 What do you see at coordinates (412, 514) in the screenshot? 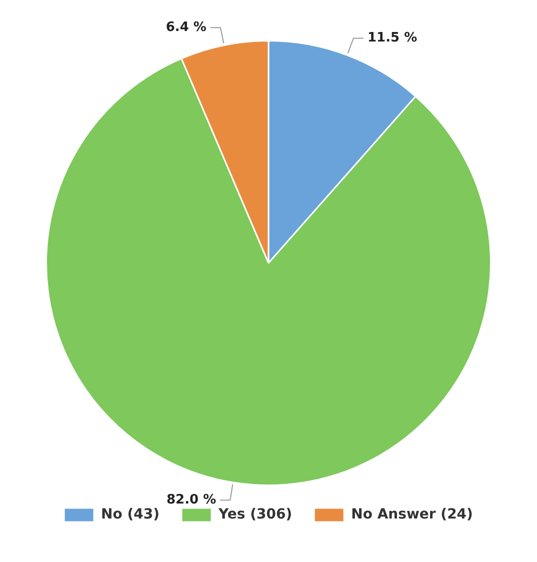
I see `legend-label: No Answer (24)` at bounding box center [412, 514].